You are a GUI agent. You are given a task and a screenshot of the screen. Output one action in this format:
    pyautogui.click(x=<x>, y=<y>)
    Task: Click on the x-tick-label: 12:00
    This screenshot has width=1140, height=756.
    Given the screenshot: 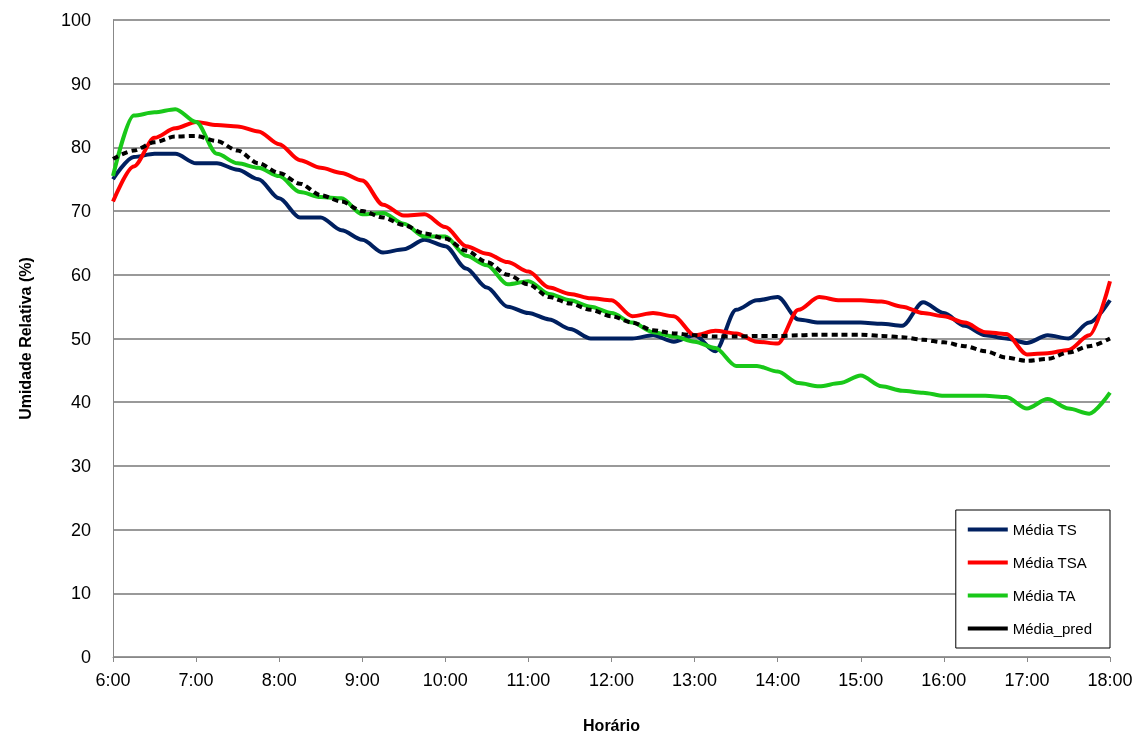 What is the action you would take?
    pyautogui.click(x=611, y=680)
    